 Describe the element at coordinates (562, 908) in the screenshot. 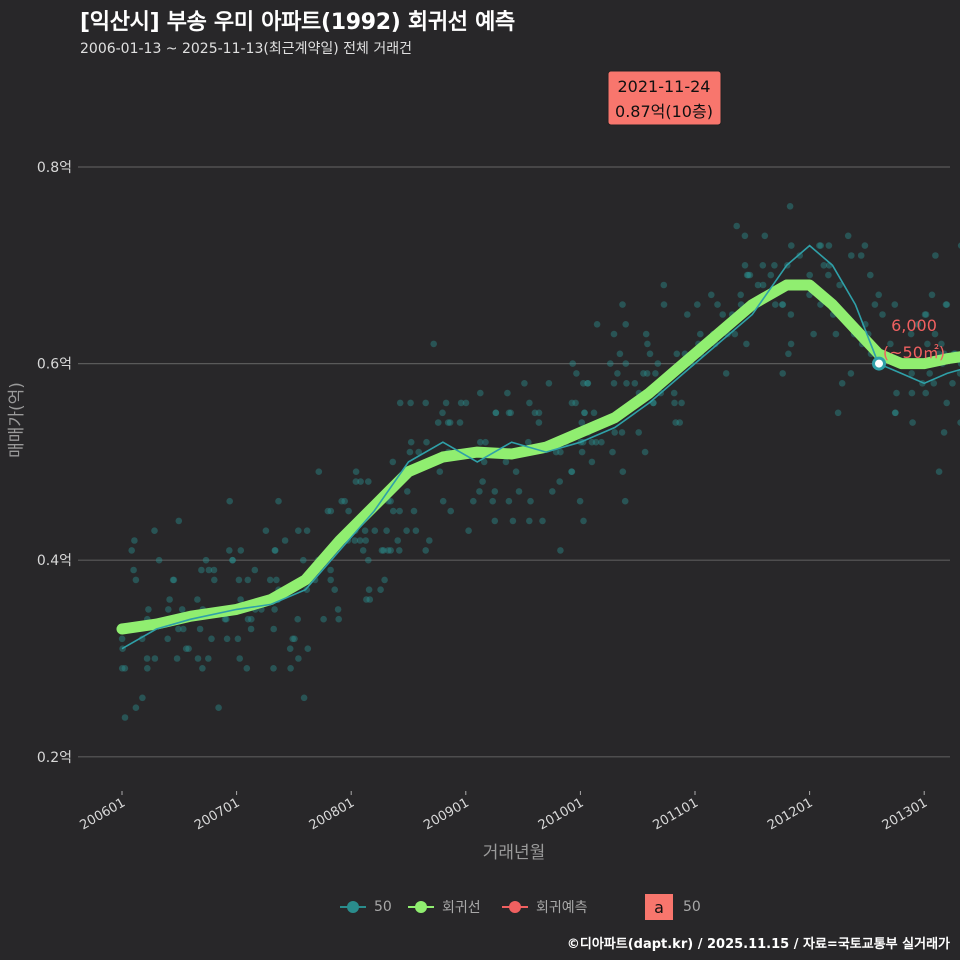

I see `legend-label: 회귀예측` at that location.